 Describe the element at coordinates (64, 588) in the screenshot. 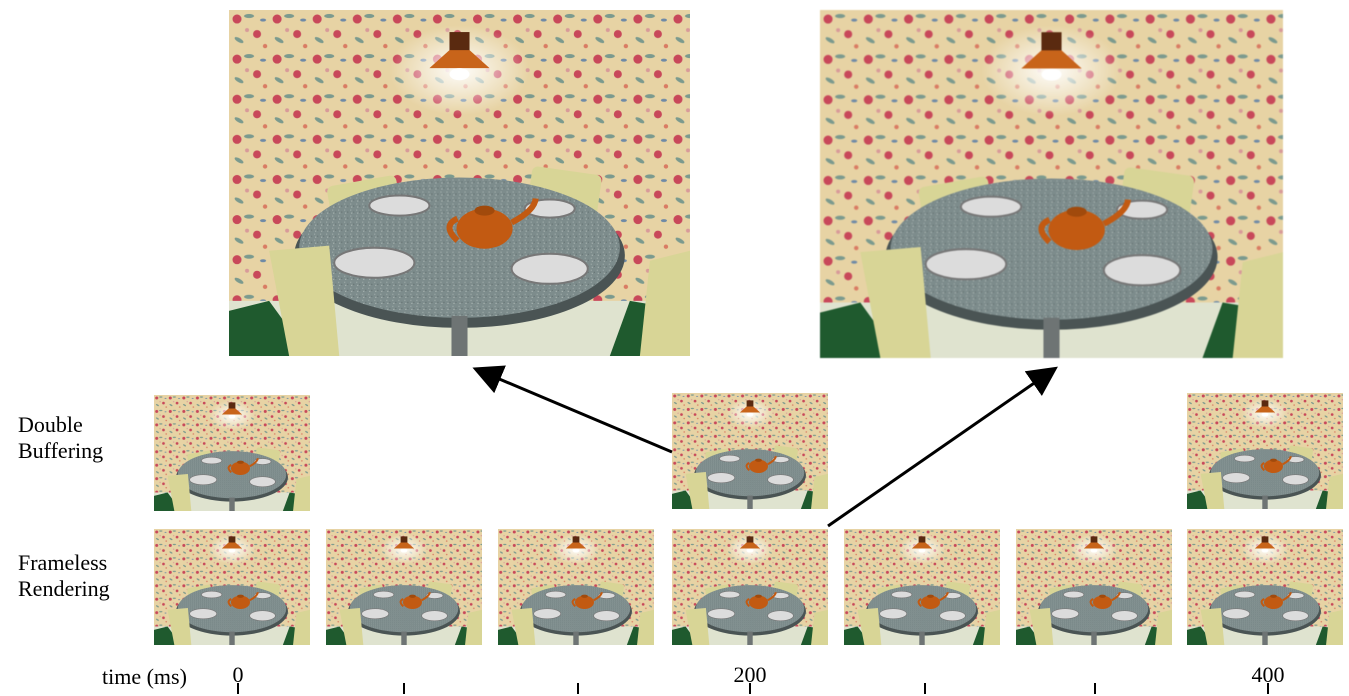

I see `row-label-line: Rendering` at that location.